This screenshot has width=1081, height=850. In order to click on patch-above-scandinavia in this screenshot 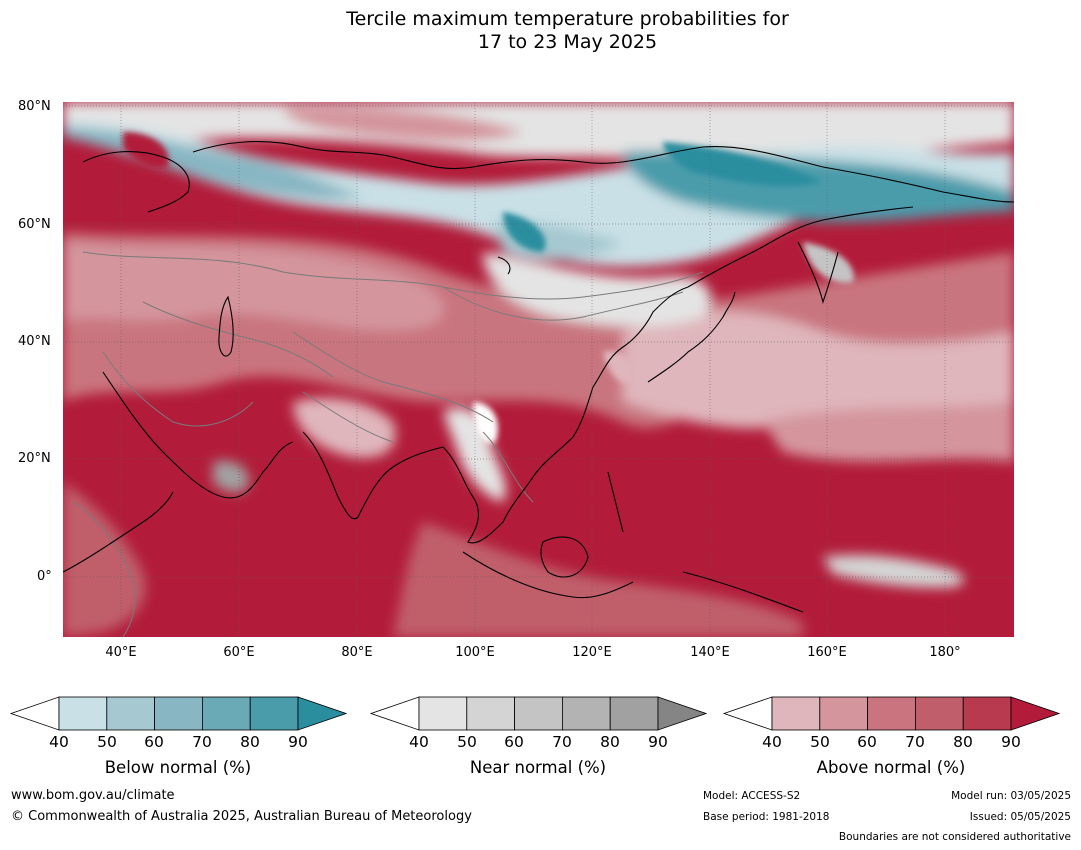, I will do `click(146, 150)`.